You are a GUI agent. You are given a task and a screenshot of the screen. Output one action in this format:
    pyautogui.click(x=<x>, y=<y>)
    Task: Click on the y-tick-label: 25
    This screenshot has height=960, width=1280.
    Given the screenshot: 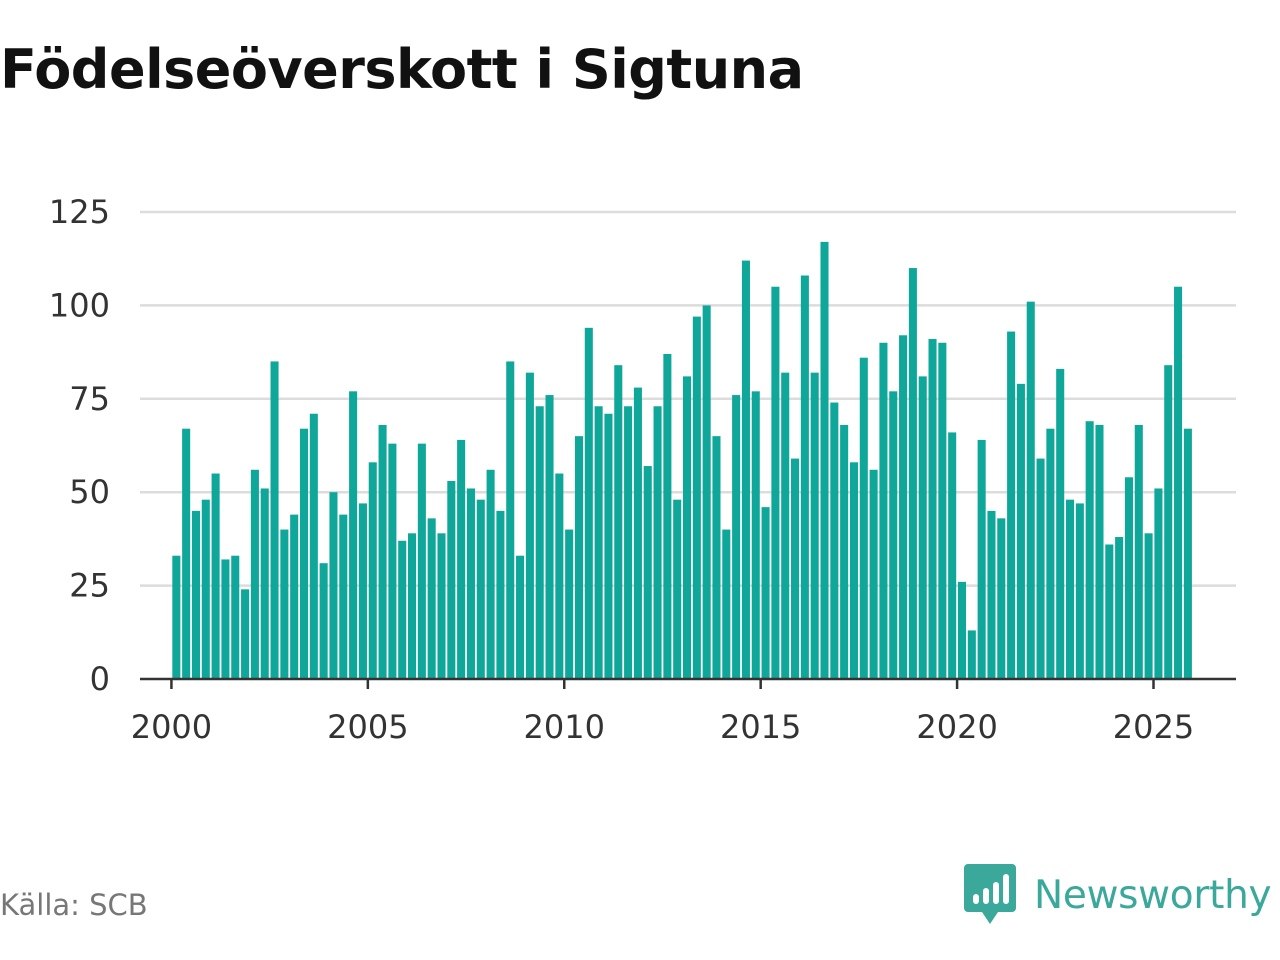 What is the action you would take?
    pyautogui.click(x=89, y=586)
    